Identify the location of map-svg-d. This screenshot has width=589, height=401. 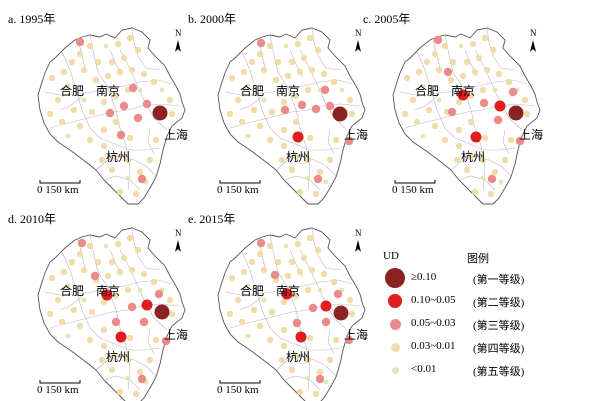
(111, 314).